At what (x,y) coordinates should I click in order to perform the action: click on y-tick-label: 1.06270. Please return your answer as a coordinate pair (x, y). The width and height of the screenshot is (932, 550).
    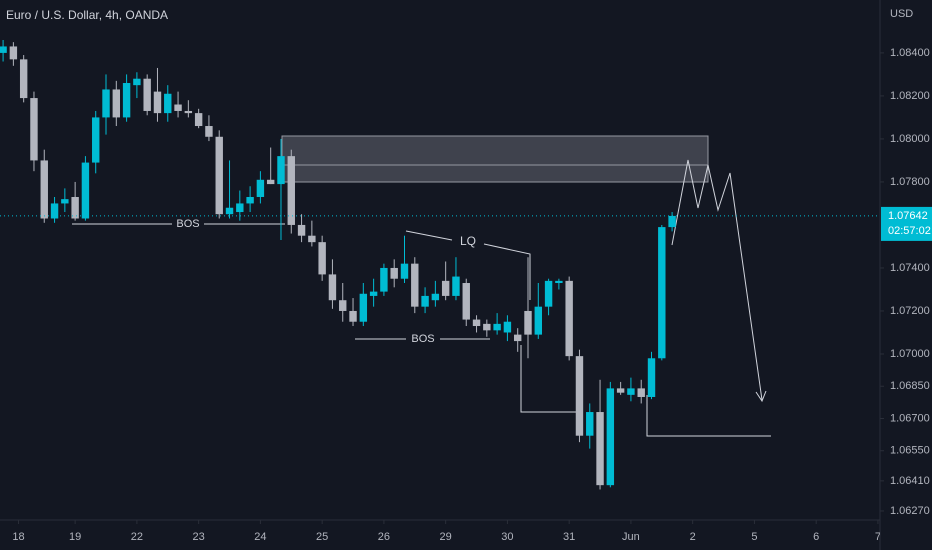
    Looking at the image, I should click on (910, 511).